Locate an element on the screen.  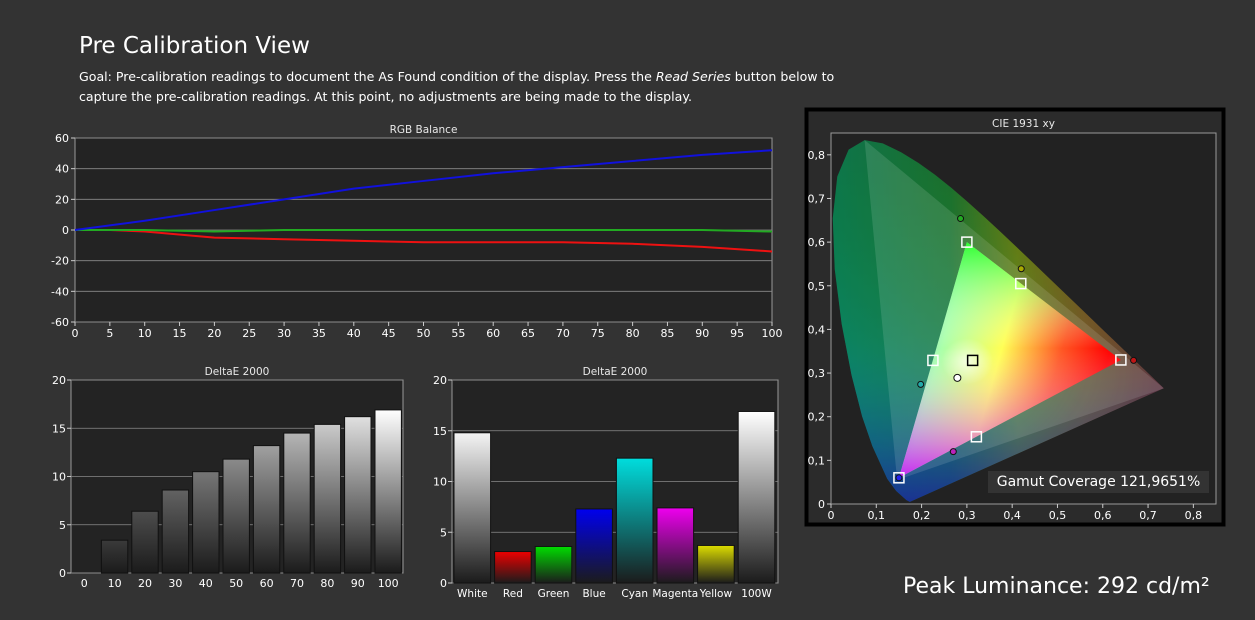
measured-magenta-point is located at coordinates (953, 452).